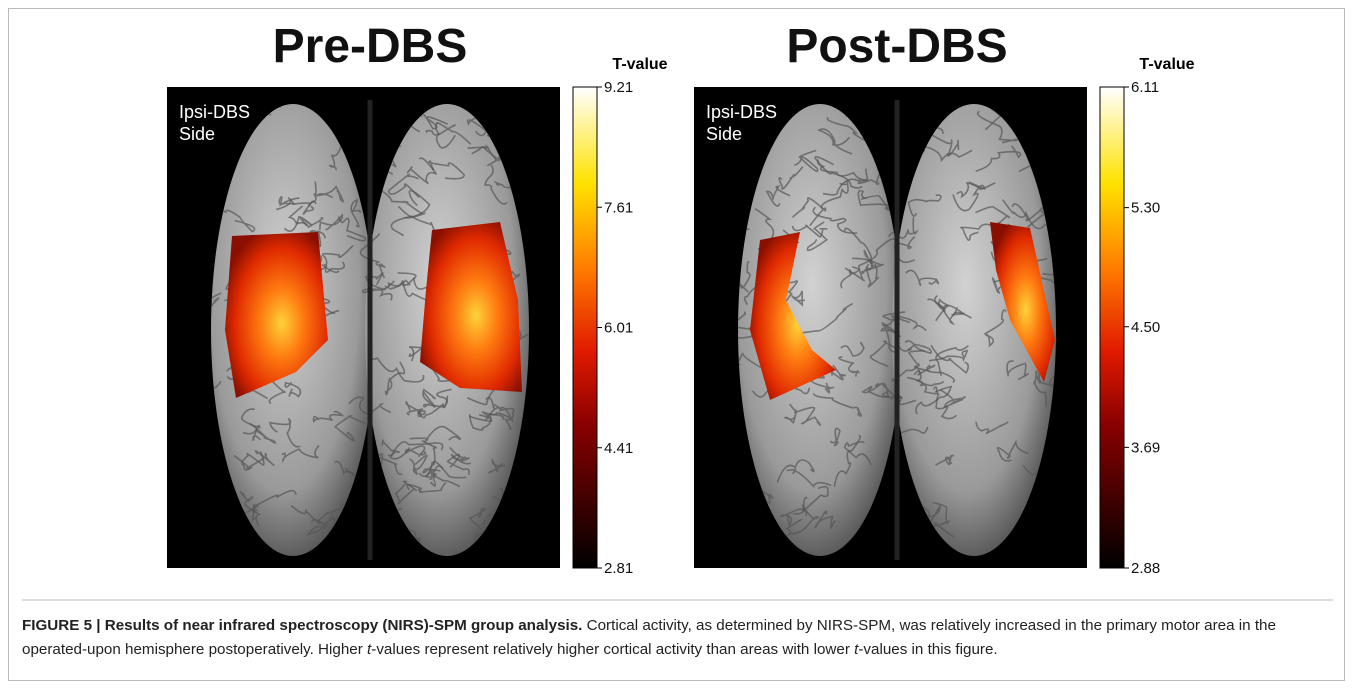 The height and width of the screenshot is (691, 1355). What do you see at coordinates (856, 649) in the screenshot?
I see `caption-run: t` at bounding box center [856, 649].